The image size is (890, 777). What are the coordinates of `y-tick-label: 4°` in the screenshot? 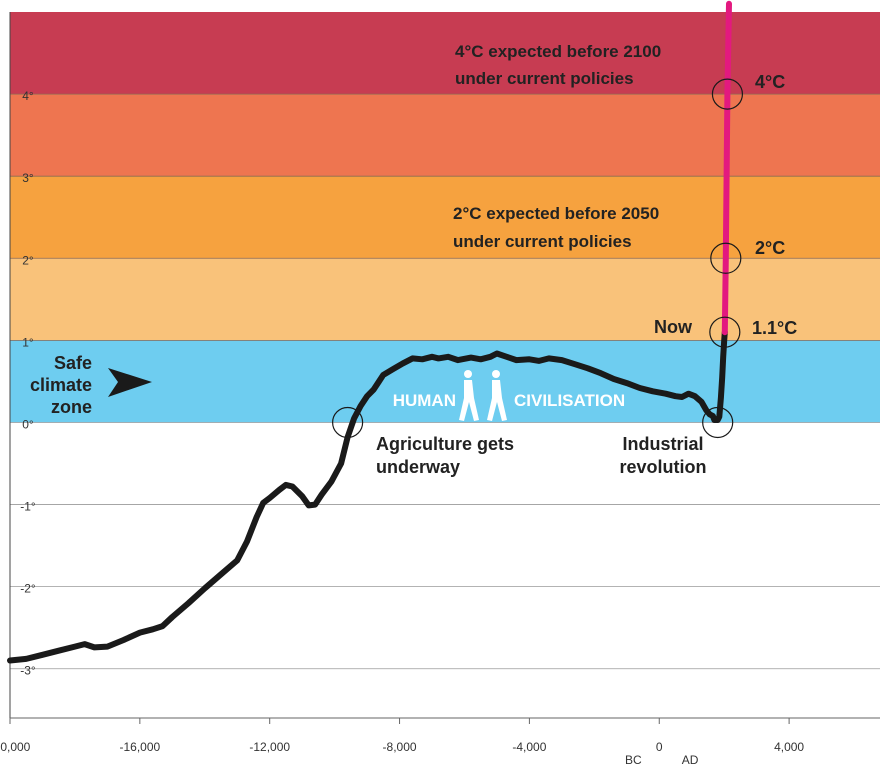 It's located at (28, 96).